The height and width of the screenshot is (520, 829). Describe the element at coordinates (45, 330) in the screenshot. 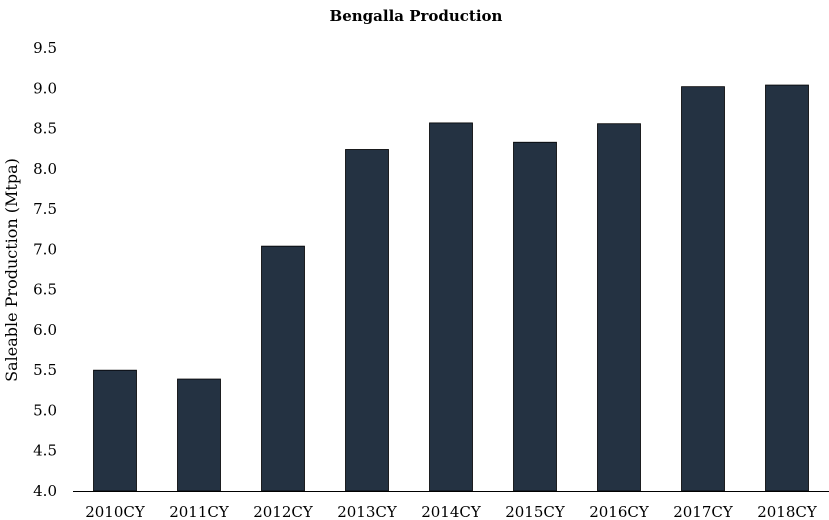

I see `y-tick-label: 6.0` at that location.